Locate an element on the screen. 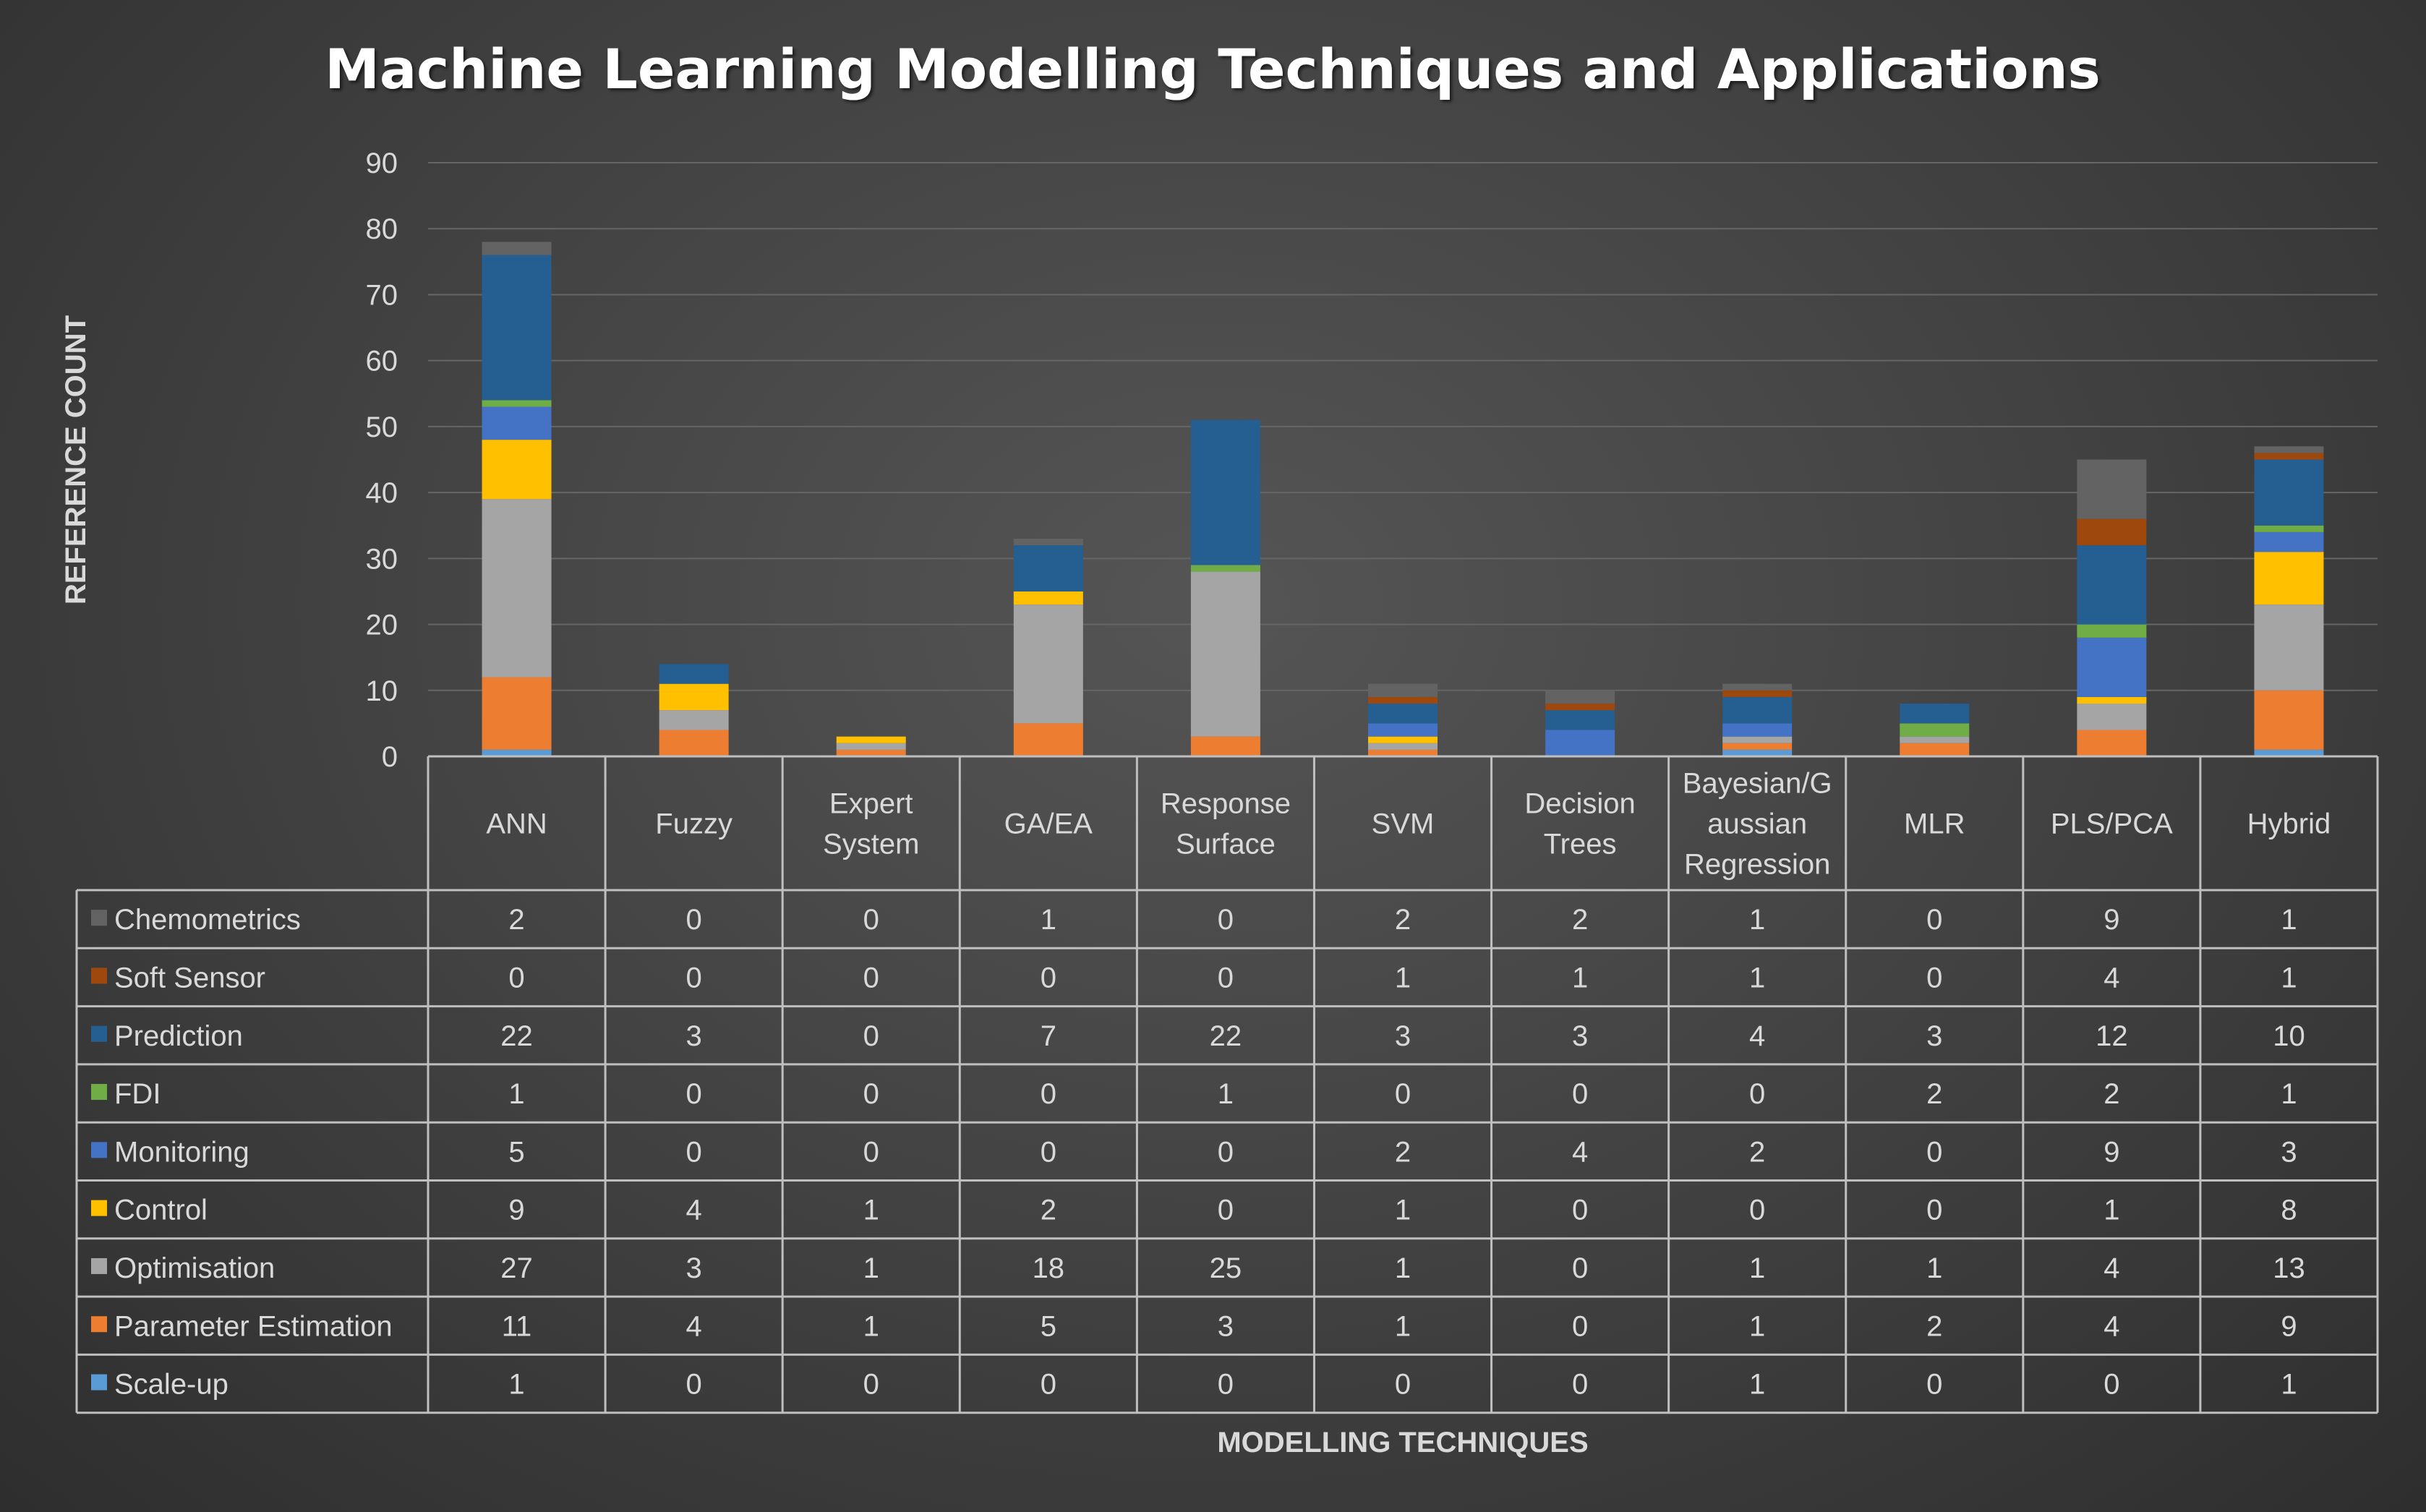 This screenshot has width=2426, height=1512. table-cell-value: 11 is located at coordinates (517, 1326).